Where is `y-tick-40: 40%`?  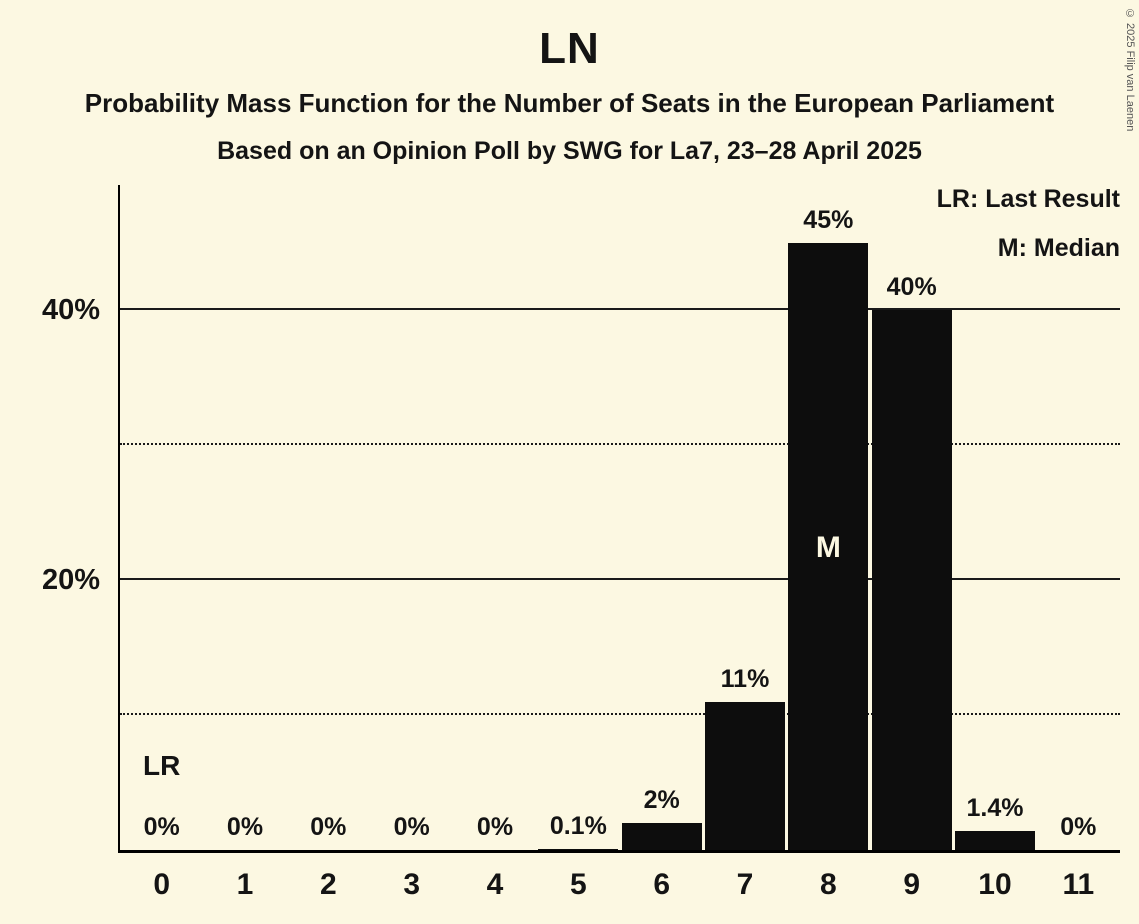
y-tick-40: 40% is located at coordinates (70, 310).